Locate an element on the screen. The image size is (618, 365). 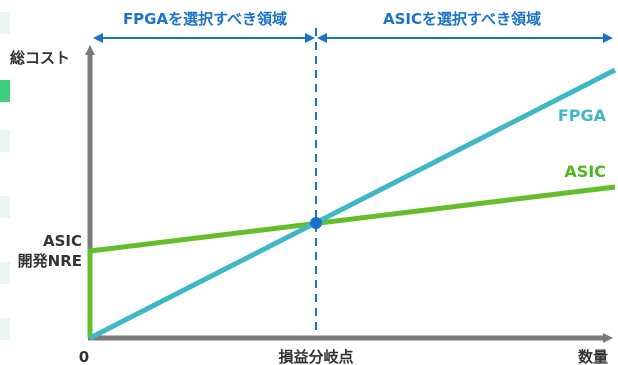
asic-series-label: ASIC is located at coordinates (585, 171).